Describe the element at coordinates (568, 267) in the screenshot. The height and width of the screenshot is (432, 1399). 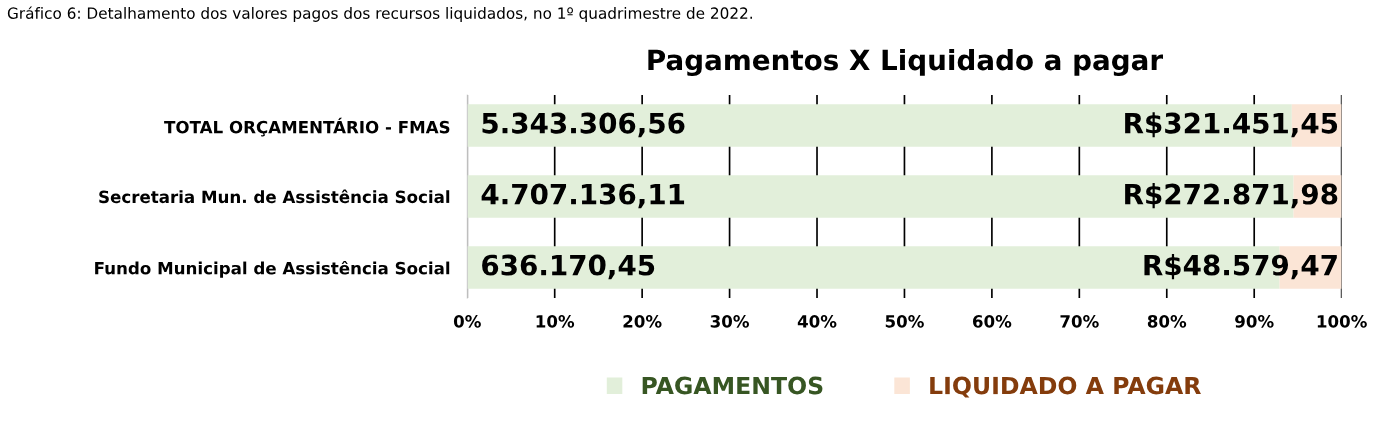
I see `annotation: 636.170,45` at that location.